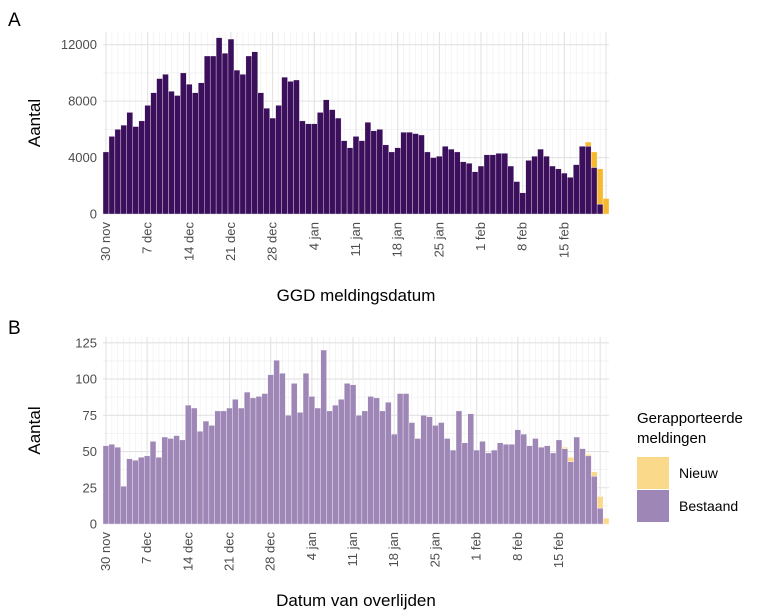 Image resolution: width=764 pixels, height=611 pixels. Describe the element at coordinates (671, 438) in the screenshot. I see `legend-title-line-2: meldingen` at that location.